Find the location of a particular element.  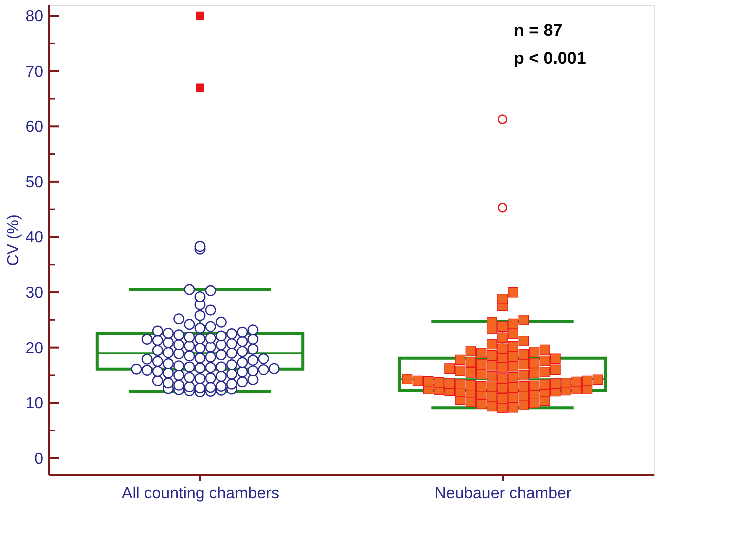

y-tick-label: 70 is located at coordinates (35, 72).